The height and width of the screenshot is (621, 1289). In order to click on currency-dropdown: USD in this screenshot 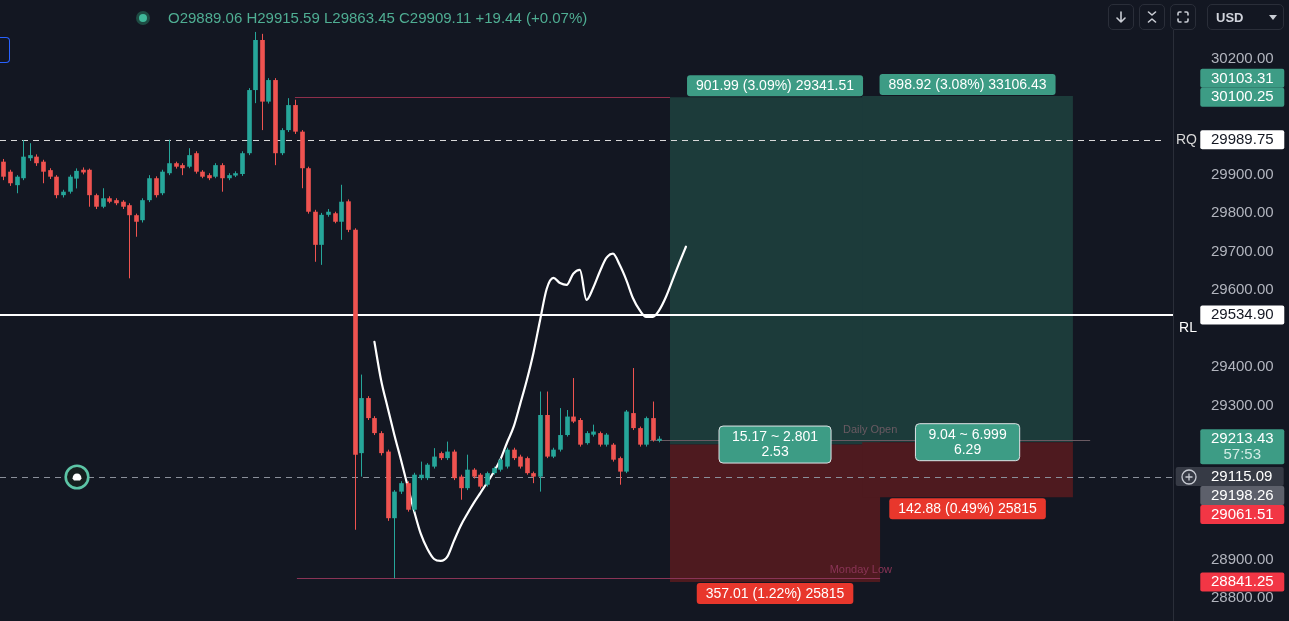, I will do `click(1245, 17)`.